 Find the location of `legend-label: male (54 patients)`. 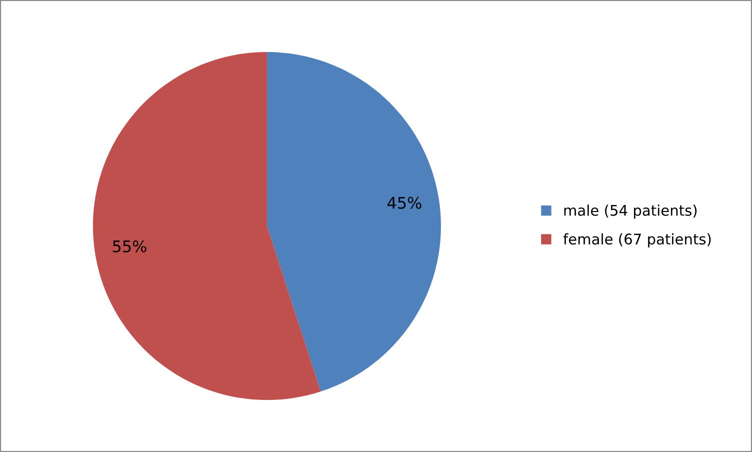

legend-label: male (54 patients) is located at coordinates (630, 211).